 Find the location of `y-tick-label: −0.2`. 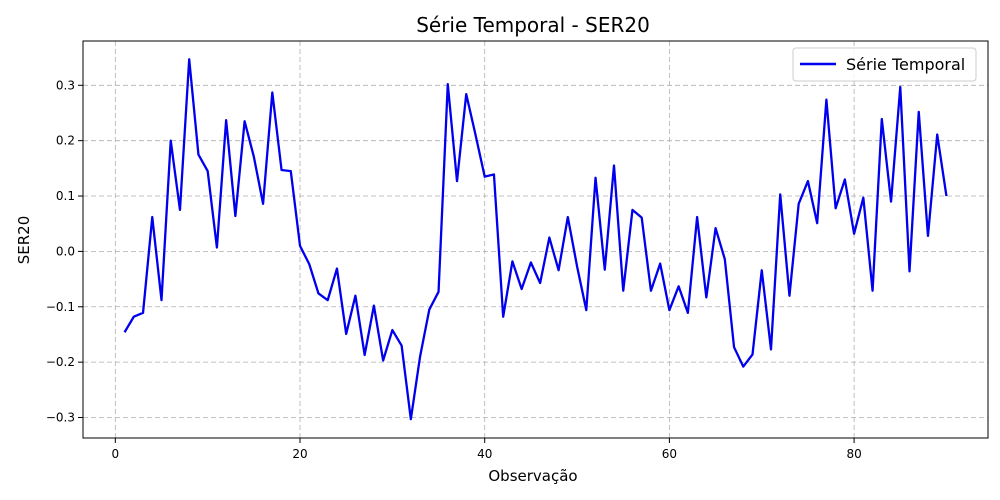

y-tick-label: −0.2 is located at coordinates (60, 362).